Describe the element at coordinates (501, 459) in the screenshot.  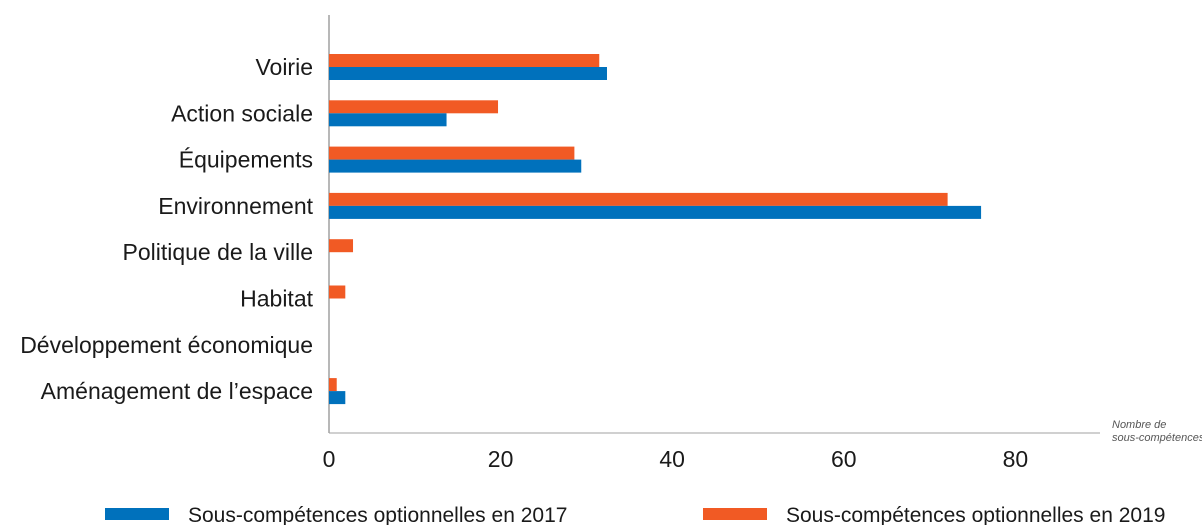
I see `x-tick-label: 20` at that location.